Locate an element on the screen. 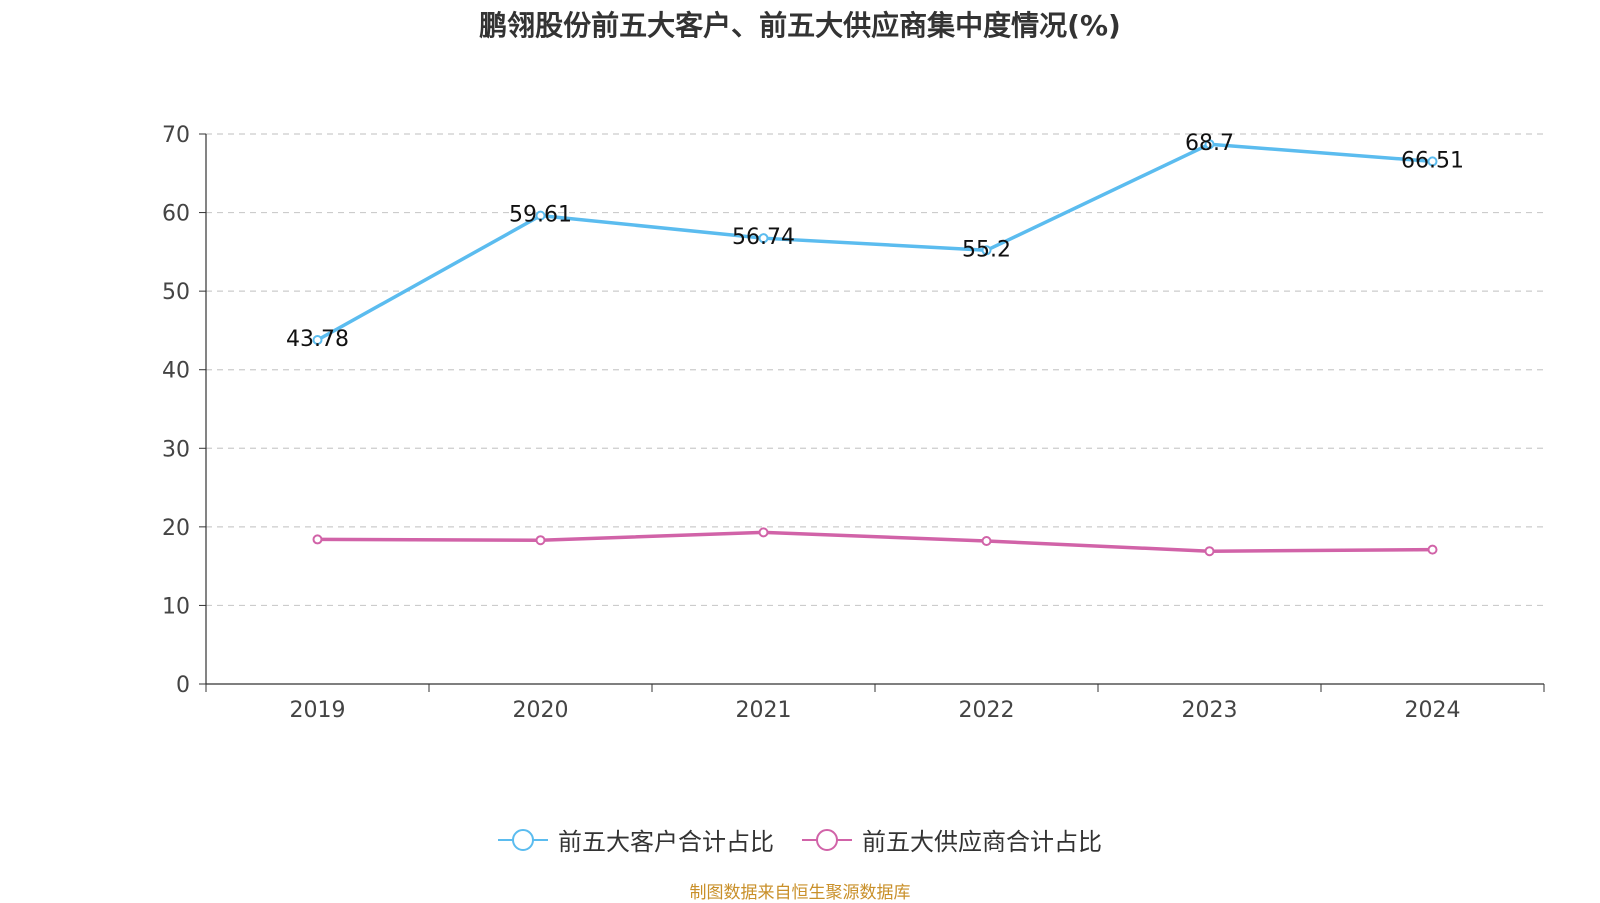 The width and height of the screenshot is (1600, 903). legend-item-customers: 前五大客户合计占比 is located at coordinates (636, 839).